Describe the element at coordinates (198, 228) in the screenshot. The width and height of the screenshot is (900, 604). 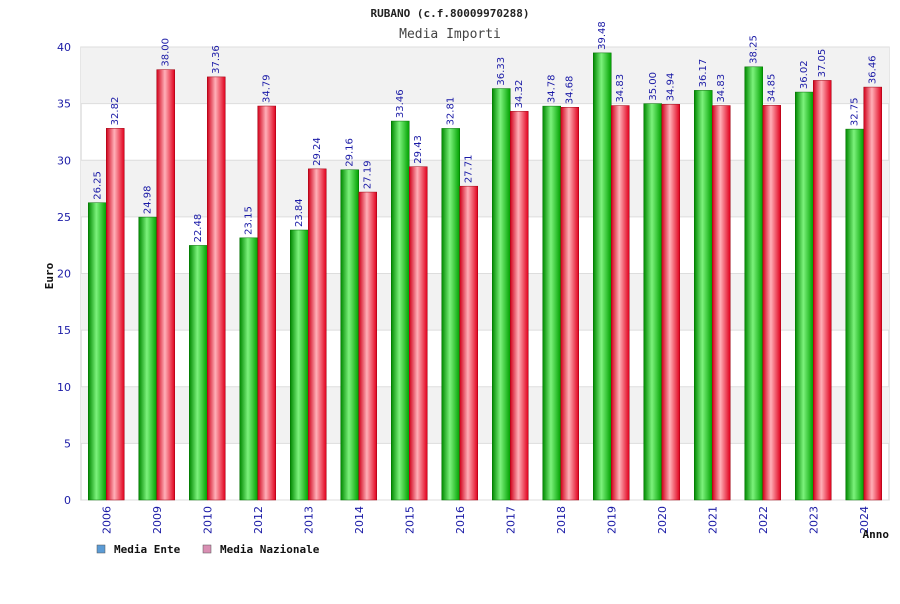
I see `bar-value-label: 22.48` at that location.